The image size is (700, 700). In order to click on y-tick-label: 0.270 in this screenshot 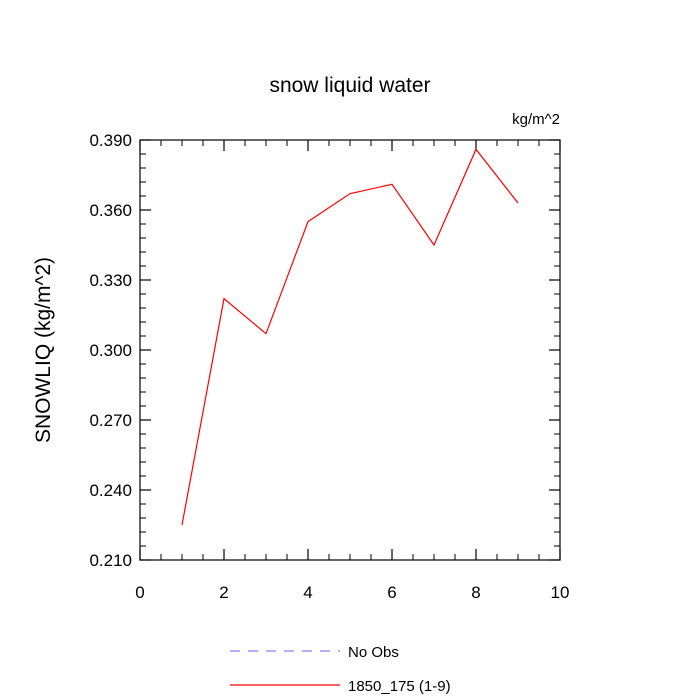, I will do `click(110, 420)`.